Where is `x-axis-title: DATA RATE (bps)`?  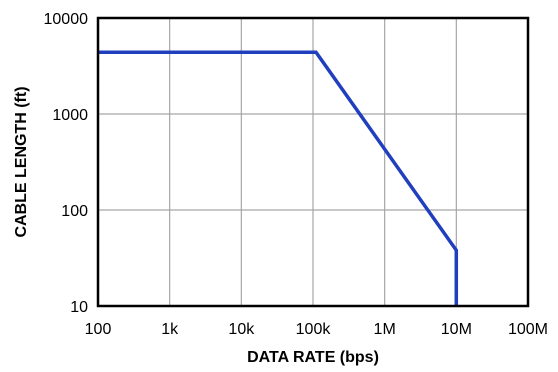
x-axis-title: DATA RATE (bps) is located at coordinates (313, 357).